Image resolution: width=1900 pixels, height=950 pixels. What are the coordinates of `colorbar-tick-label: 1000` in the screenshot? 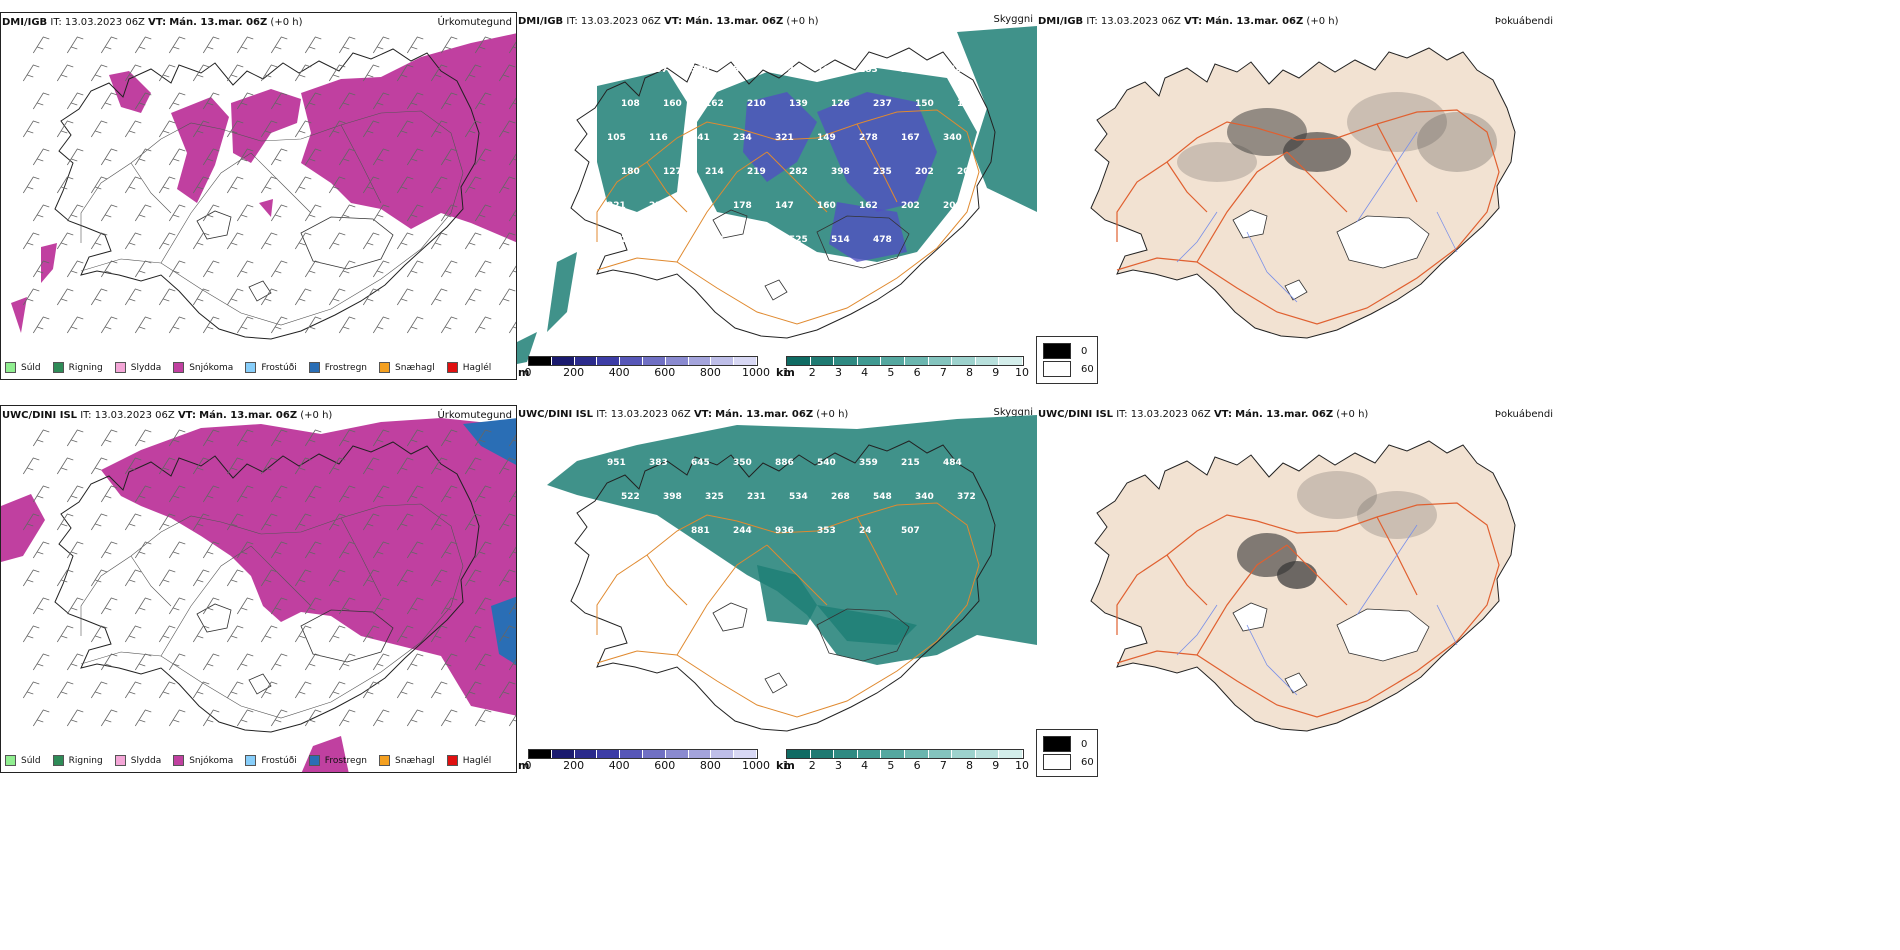 It's located at (756, 765).